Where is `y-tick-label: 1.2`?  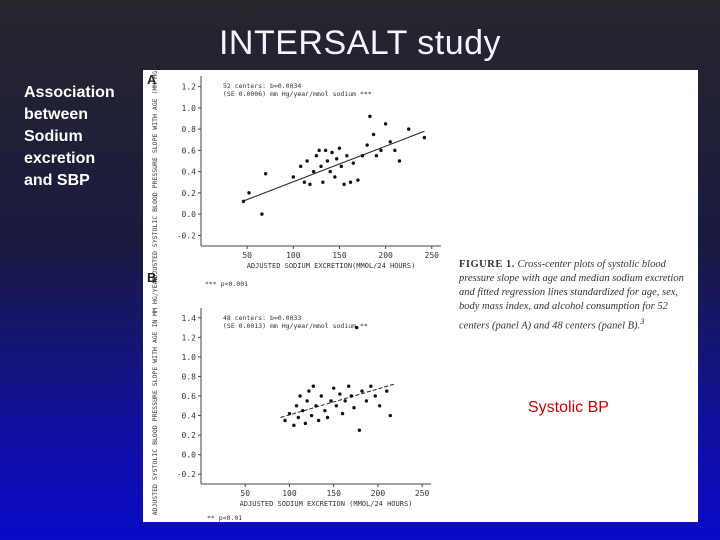 y-tick-label: 1.2 is located at coordinates (189, 337).